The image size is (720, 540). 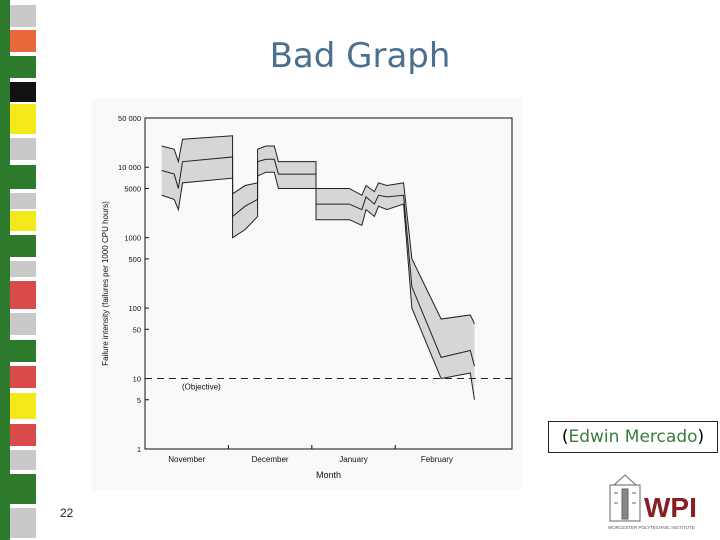 I want to click on y-tick-label: 50, so click(x=137, y=329).